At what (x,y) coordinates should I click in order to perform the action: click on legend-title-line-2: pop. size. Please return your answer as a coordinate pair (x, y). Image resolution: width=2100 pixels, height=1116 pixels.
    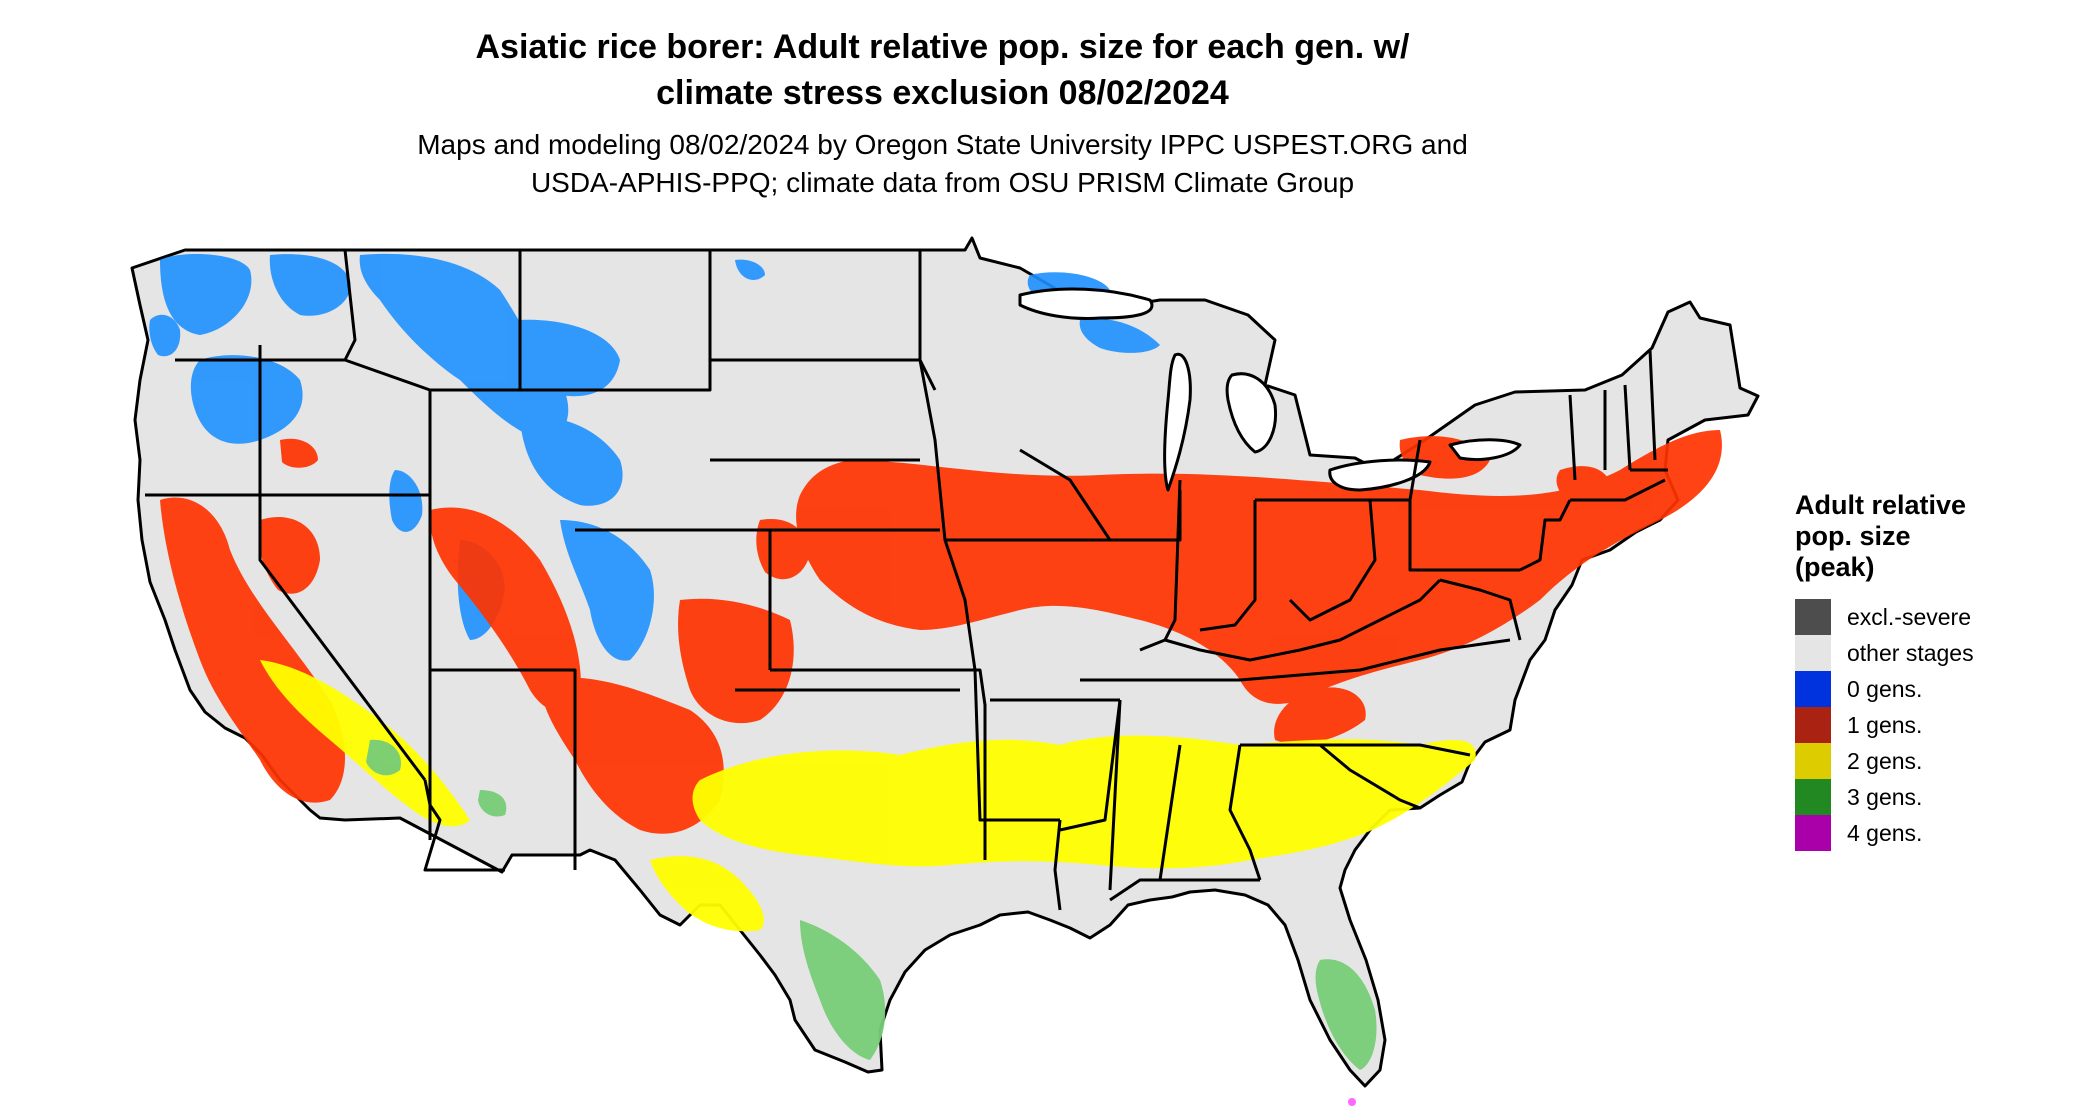
    Looking at the image, I should click on (1853, 536).